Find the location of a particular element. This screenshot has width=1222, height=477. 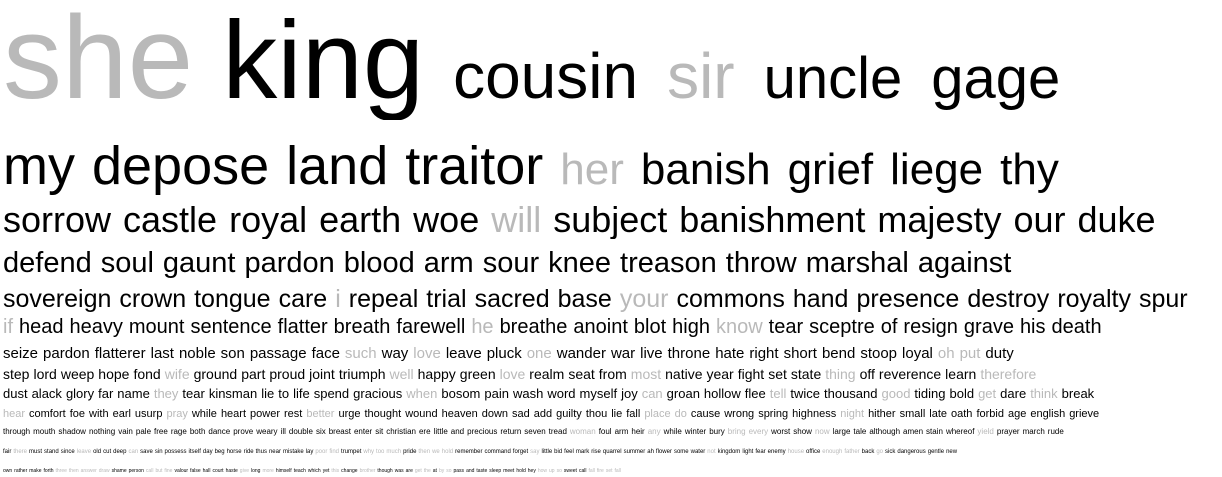

cloud-word: heart is located at coordinates (233, 414).